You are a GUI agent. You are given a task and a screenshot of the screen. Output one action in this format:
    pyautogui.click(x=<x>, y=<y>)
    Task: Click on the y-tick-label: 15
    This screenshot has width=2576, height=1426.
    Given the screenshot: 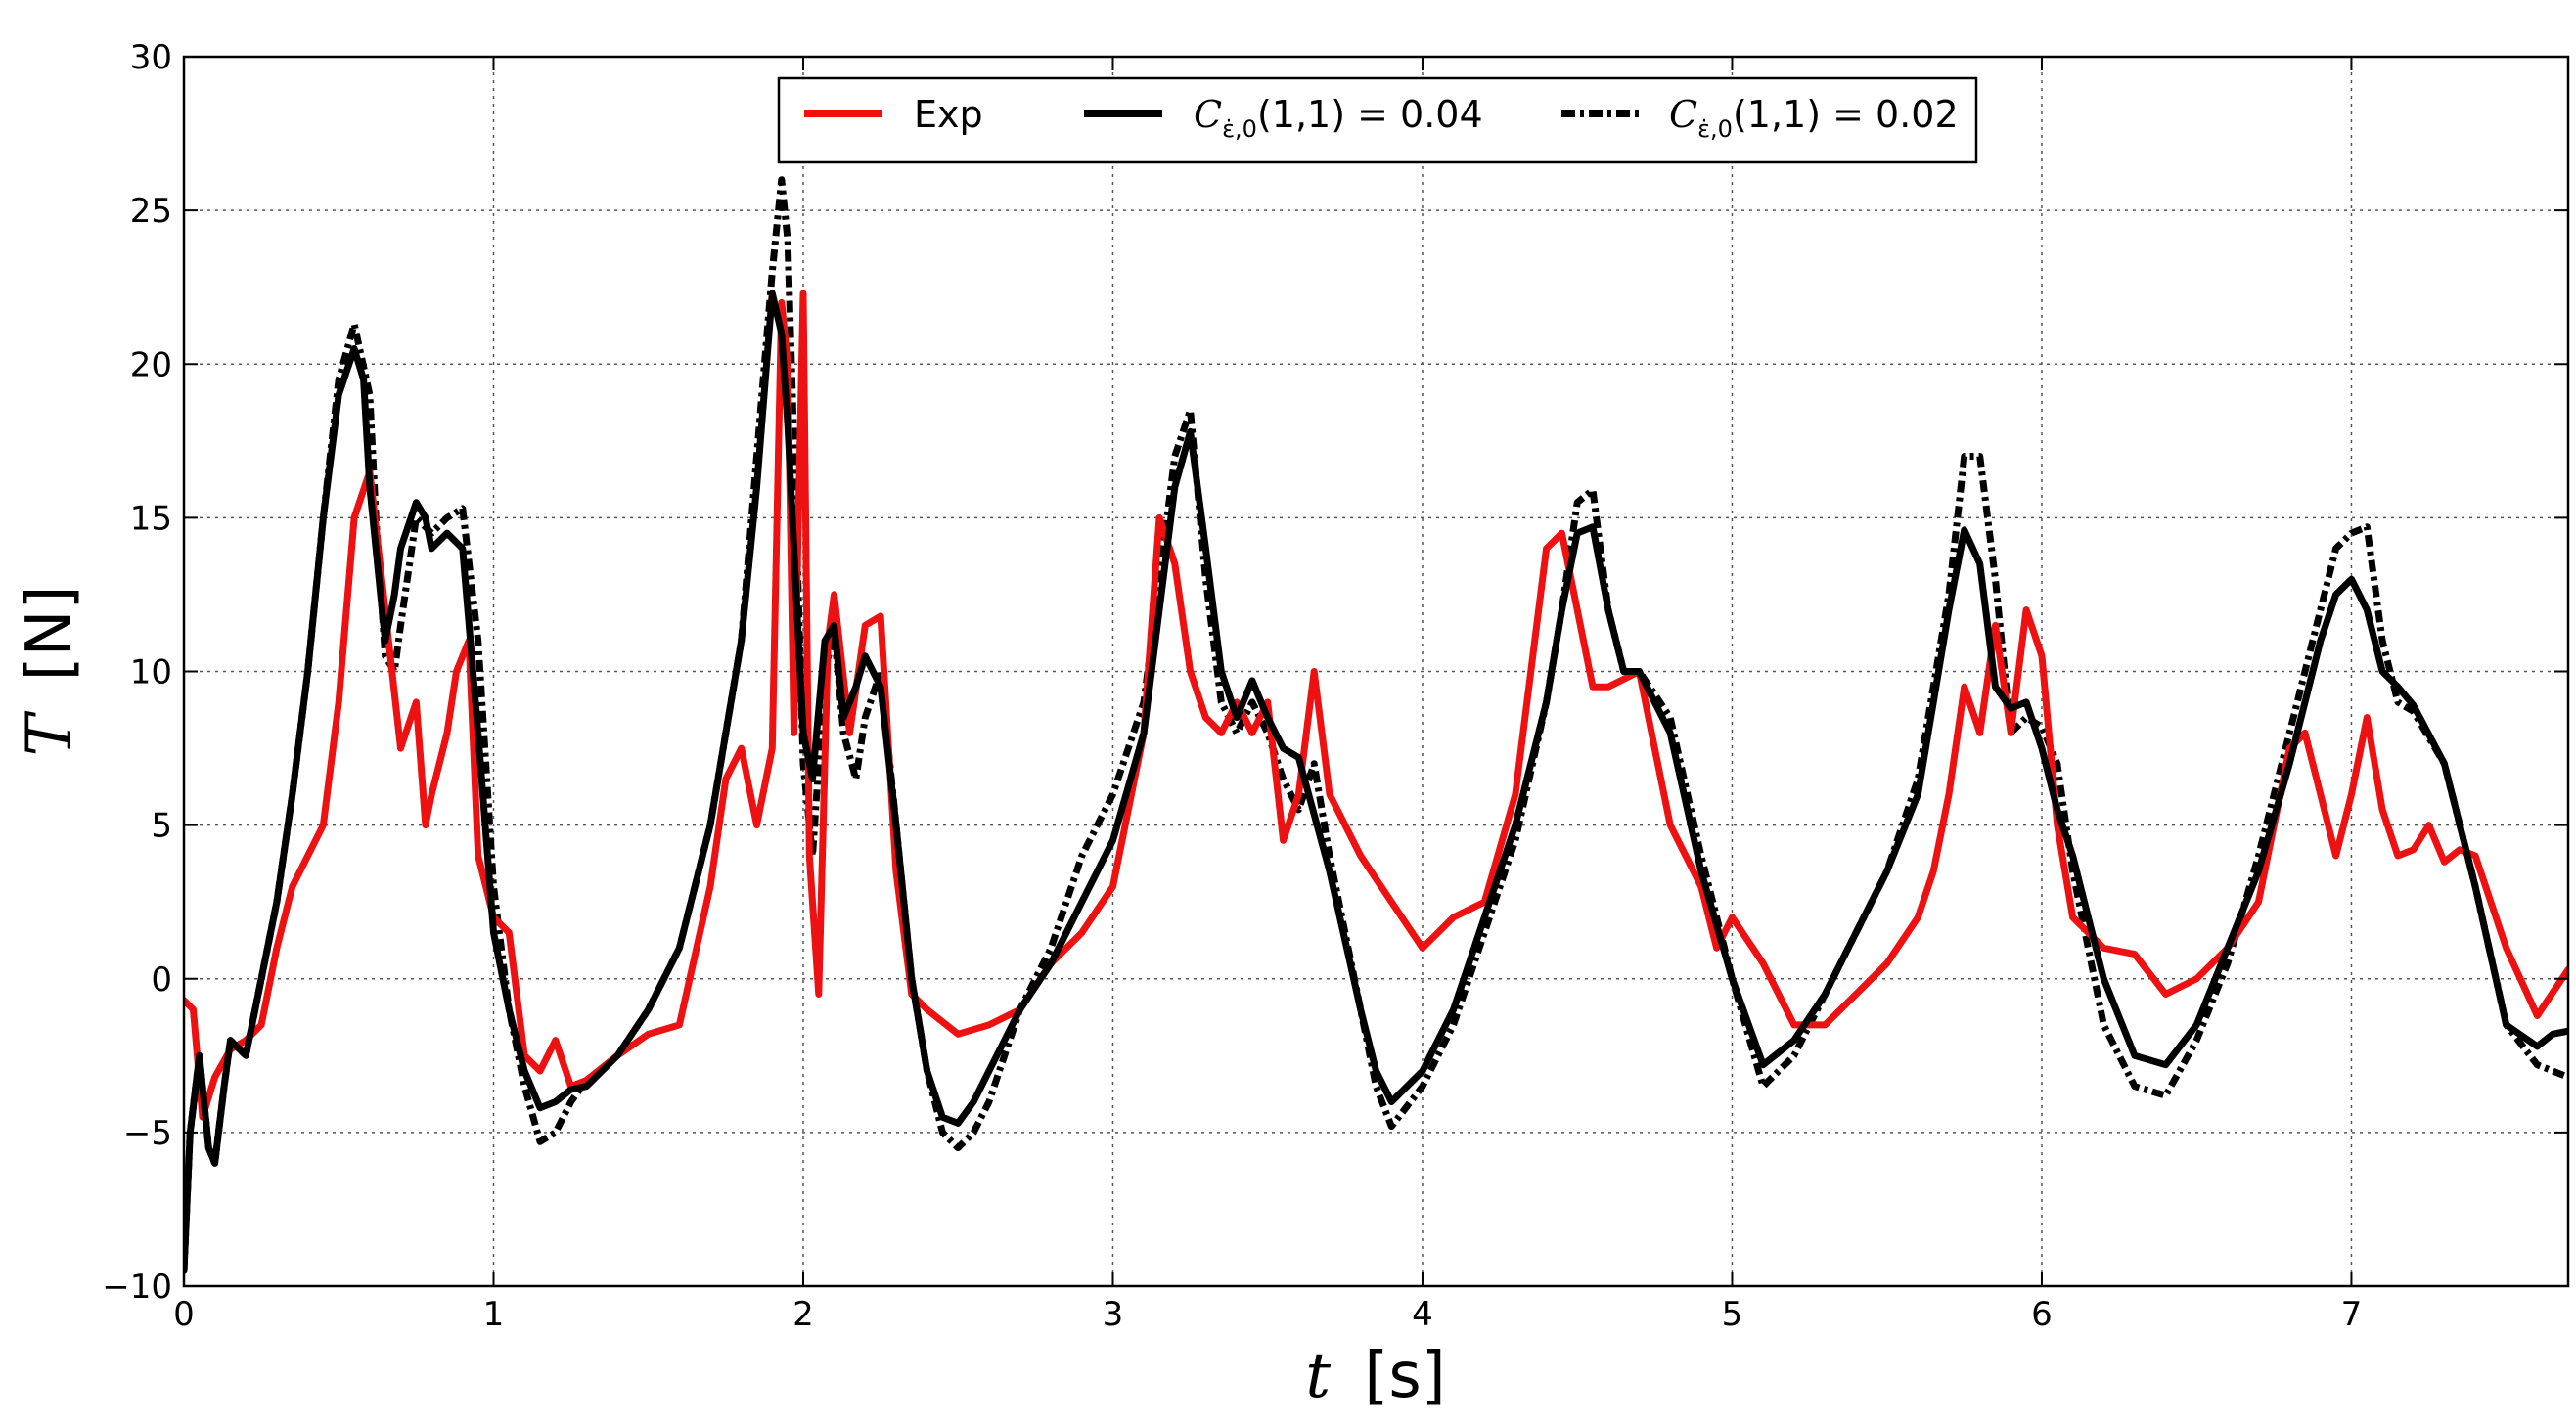 What is the action you would take?
    pyautogui.click(x=151, y=518)
    